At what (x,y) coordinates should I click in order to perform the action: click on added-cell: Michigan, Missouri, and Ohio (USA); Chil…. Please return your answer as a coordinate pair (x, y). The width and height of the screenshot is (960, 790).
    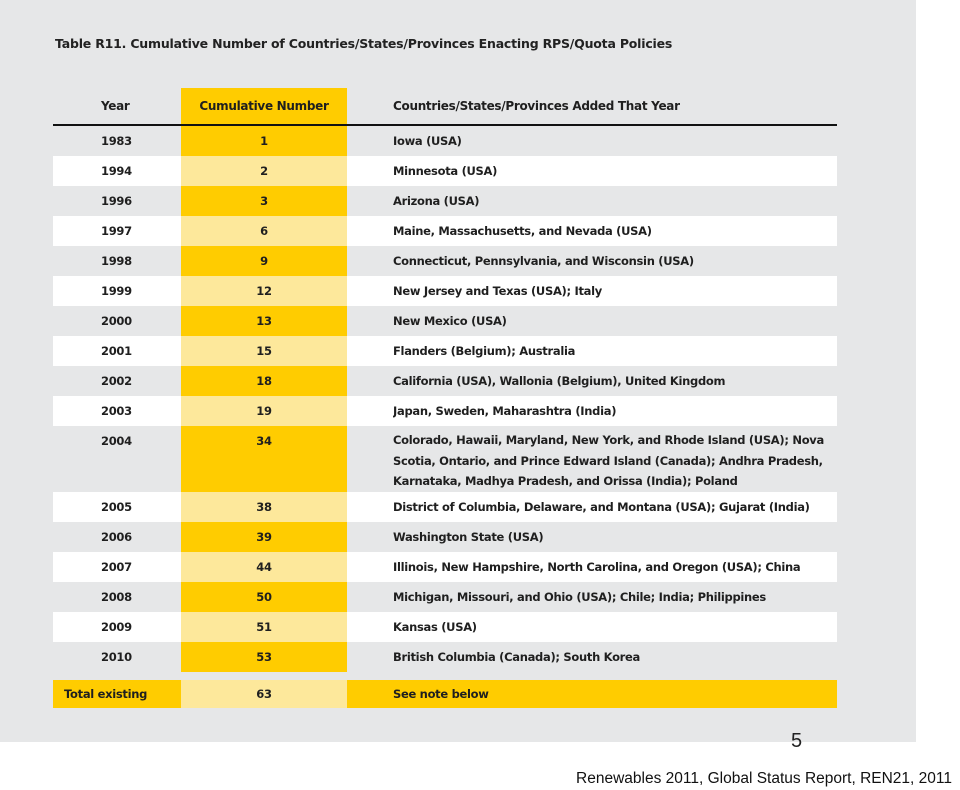
    Looking at the image, I should click on (579, 596).